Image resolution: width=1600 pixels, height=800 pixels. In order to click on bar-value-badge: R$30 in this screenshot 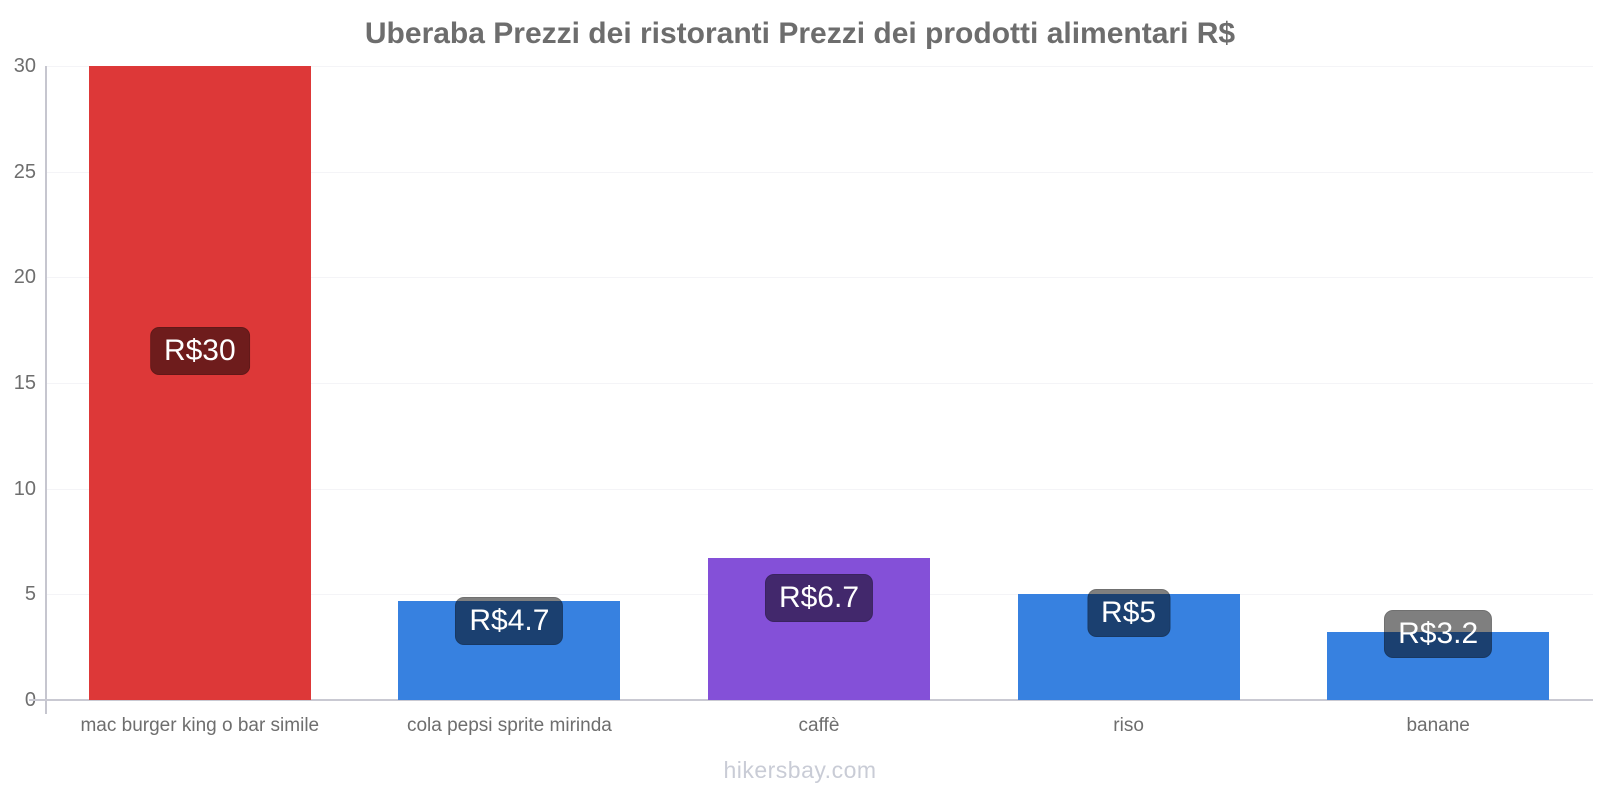, I will do `click(199, 351)`.